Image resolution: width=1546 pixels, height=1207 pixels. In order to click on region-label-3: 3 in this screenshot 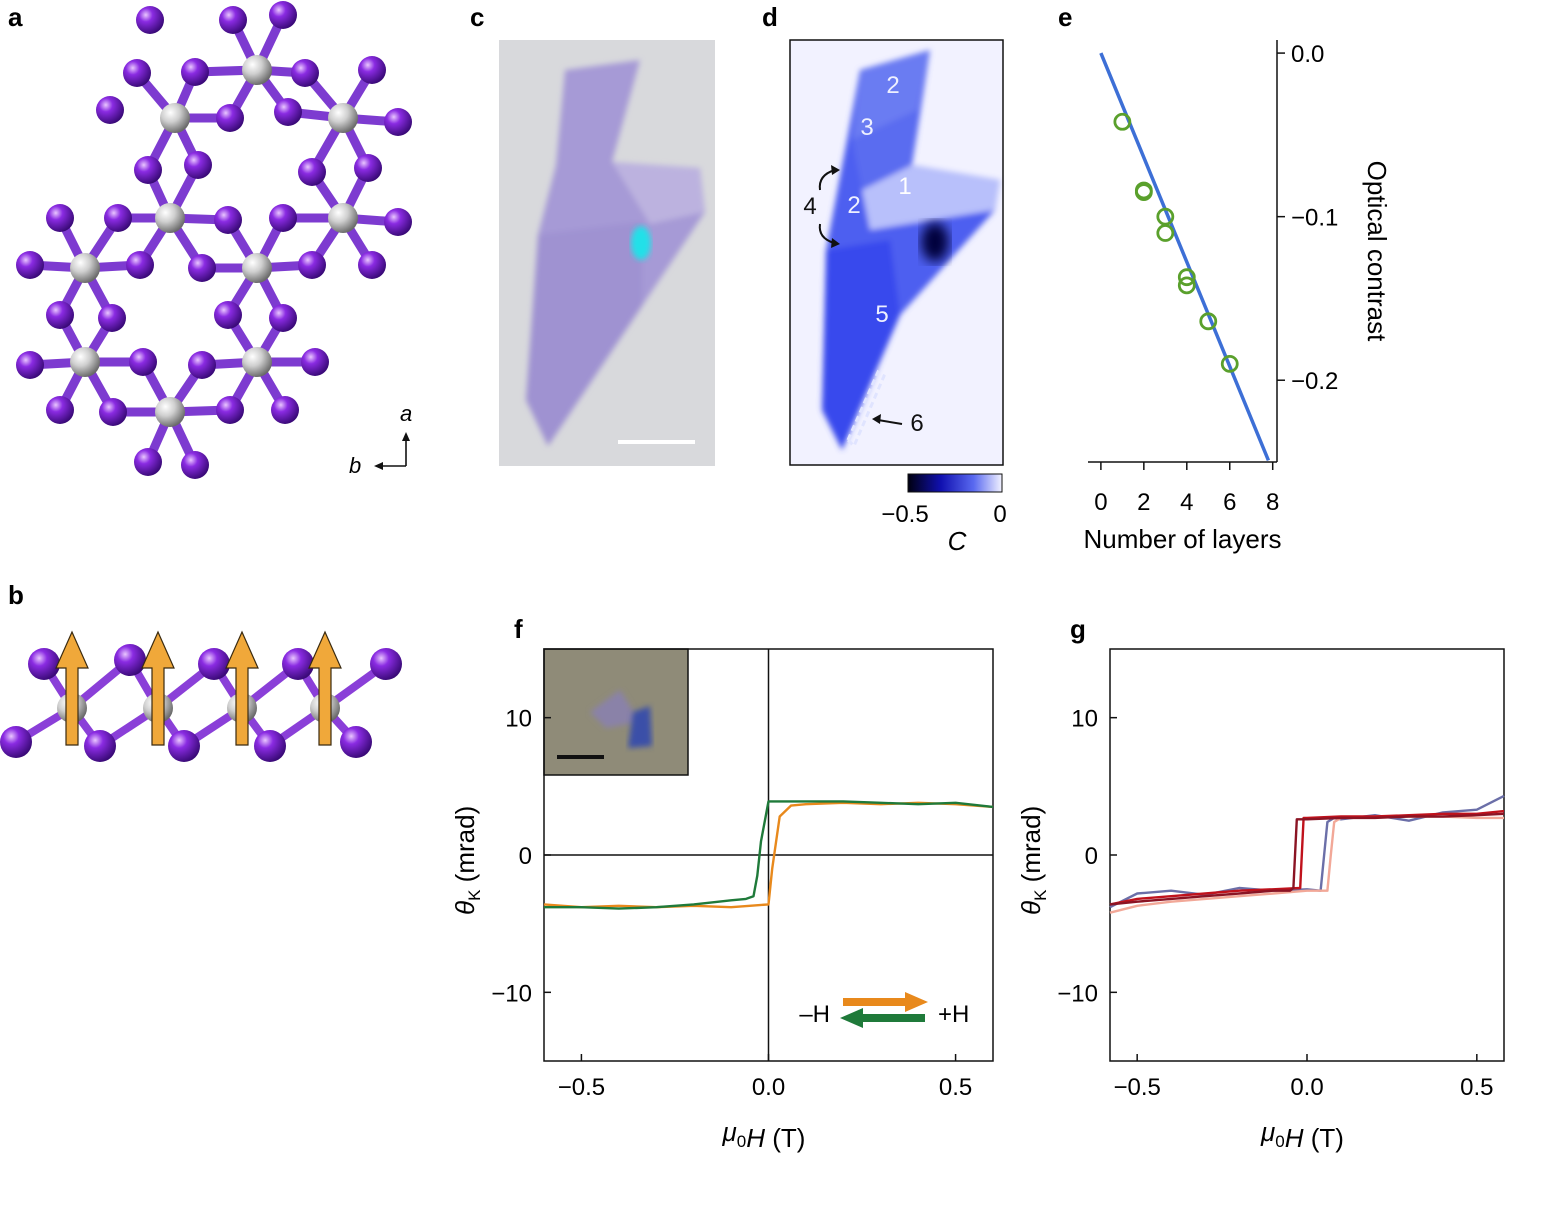, I will do `click(866, 127)`.